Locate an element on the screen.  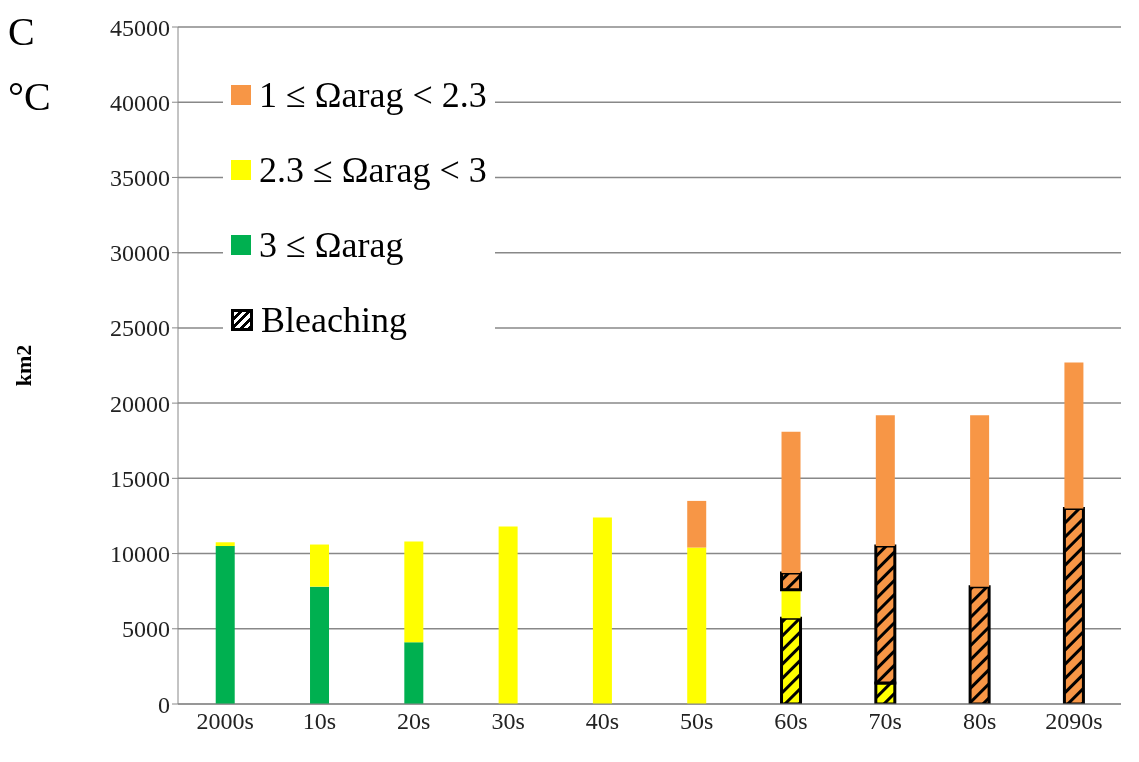
x-tick-label: 60s is located at coordinates (791, 721).